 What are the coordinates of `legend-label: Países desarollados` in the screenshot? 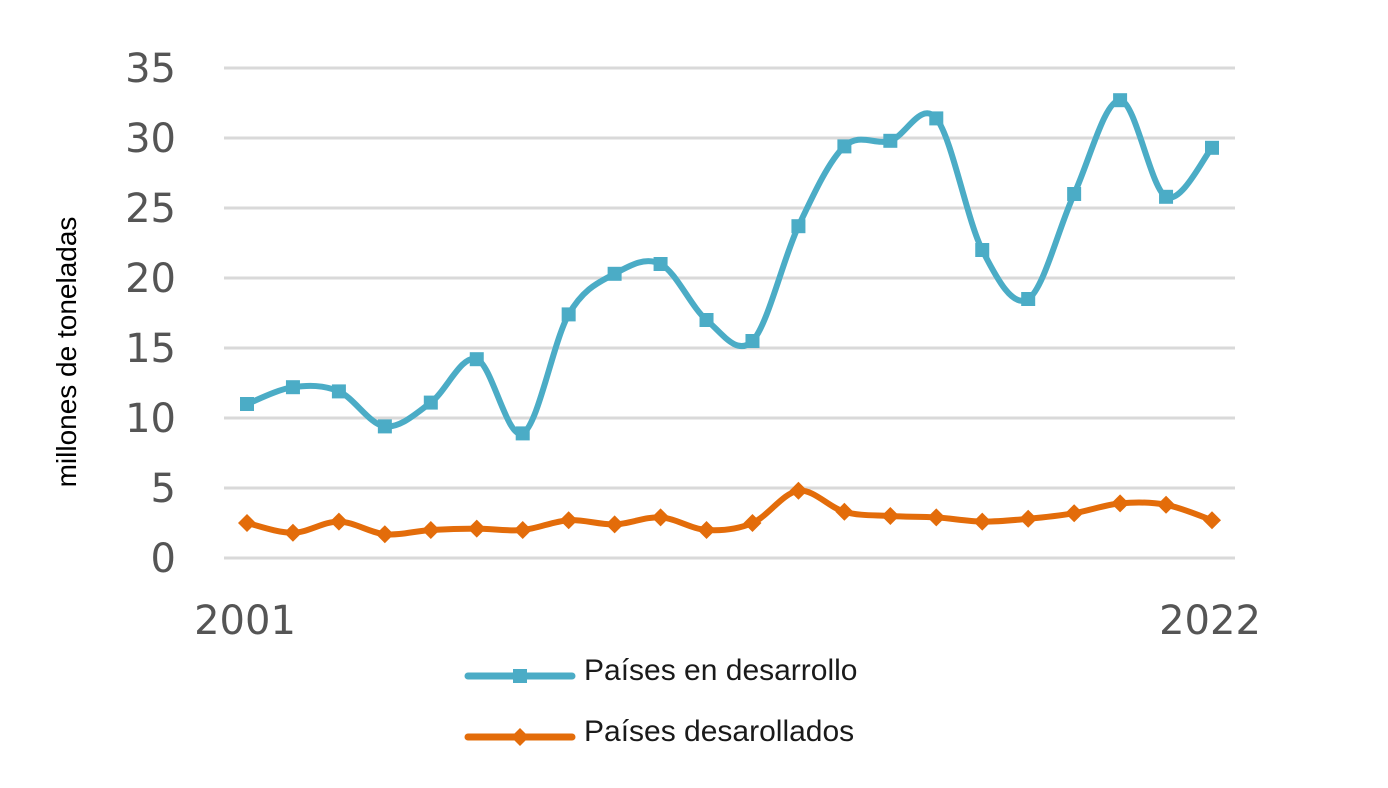 It's located at (719, 731).